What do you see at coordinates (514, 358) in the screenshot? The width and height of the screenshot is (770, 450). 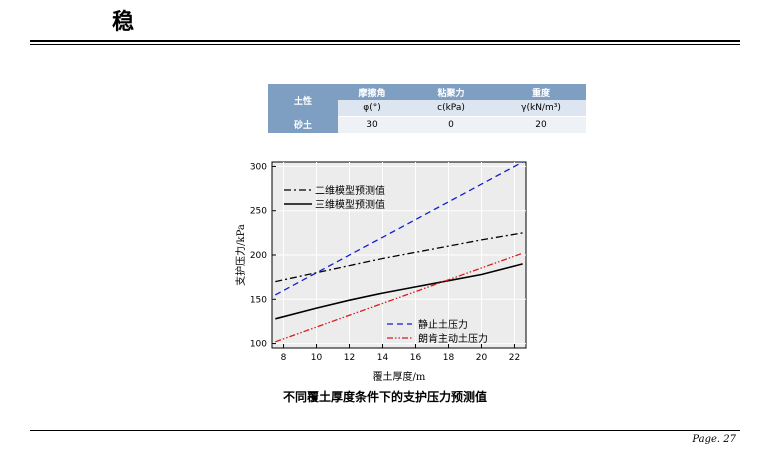 I see `x-tick-label: 22` at bounding box center [514, 358].